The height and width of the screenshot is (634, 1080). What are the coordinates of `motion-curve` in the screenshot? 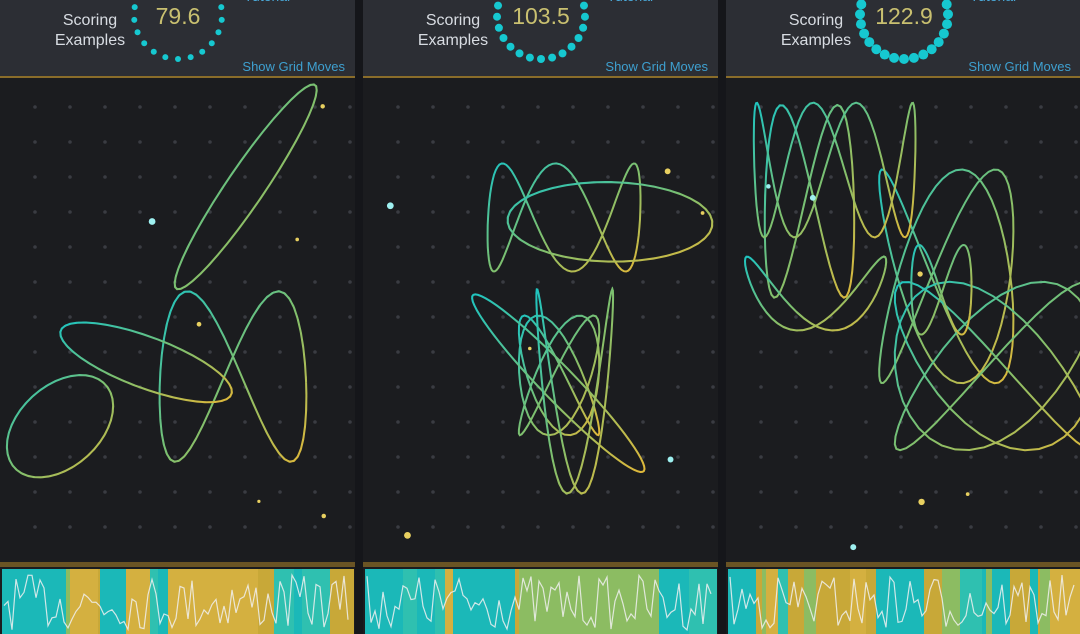 It's located at (558, 383).